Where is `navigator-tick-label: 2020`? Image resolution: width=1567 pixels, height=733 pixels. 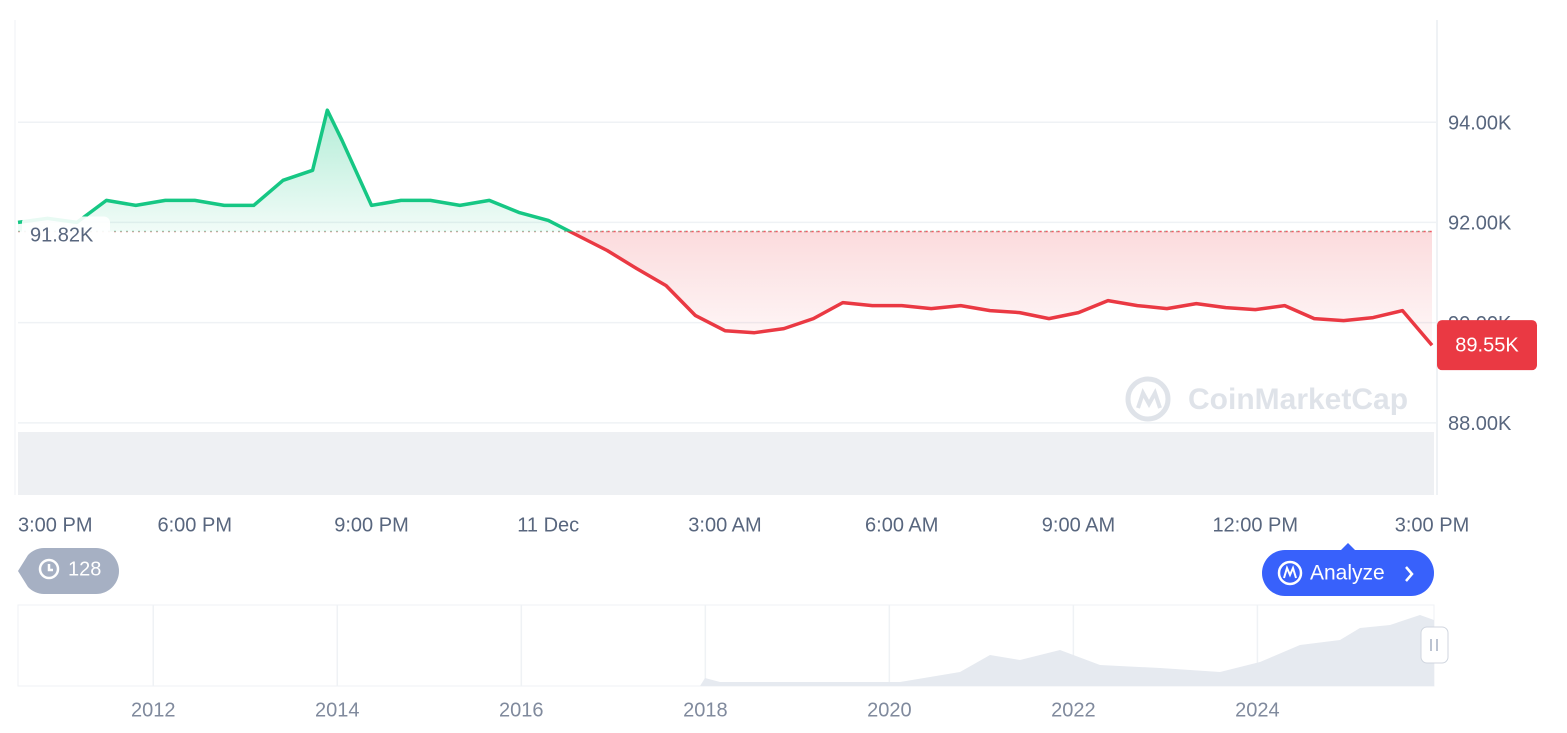
navigator-tick-label: 2020 is located at coordinates (889, 710).